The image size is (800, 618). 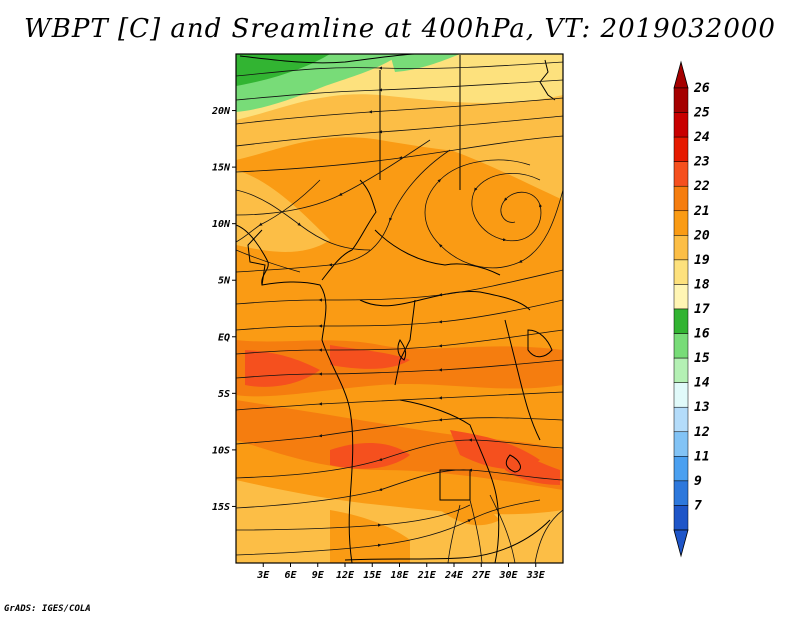 What do you see at coordinates (221, 224) in the screenshot?
I see `lat-tick-label: 10N` at bounding box center [221, 224].